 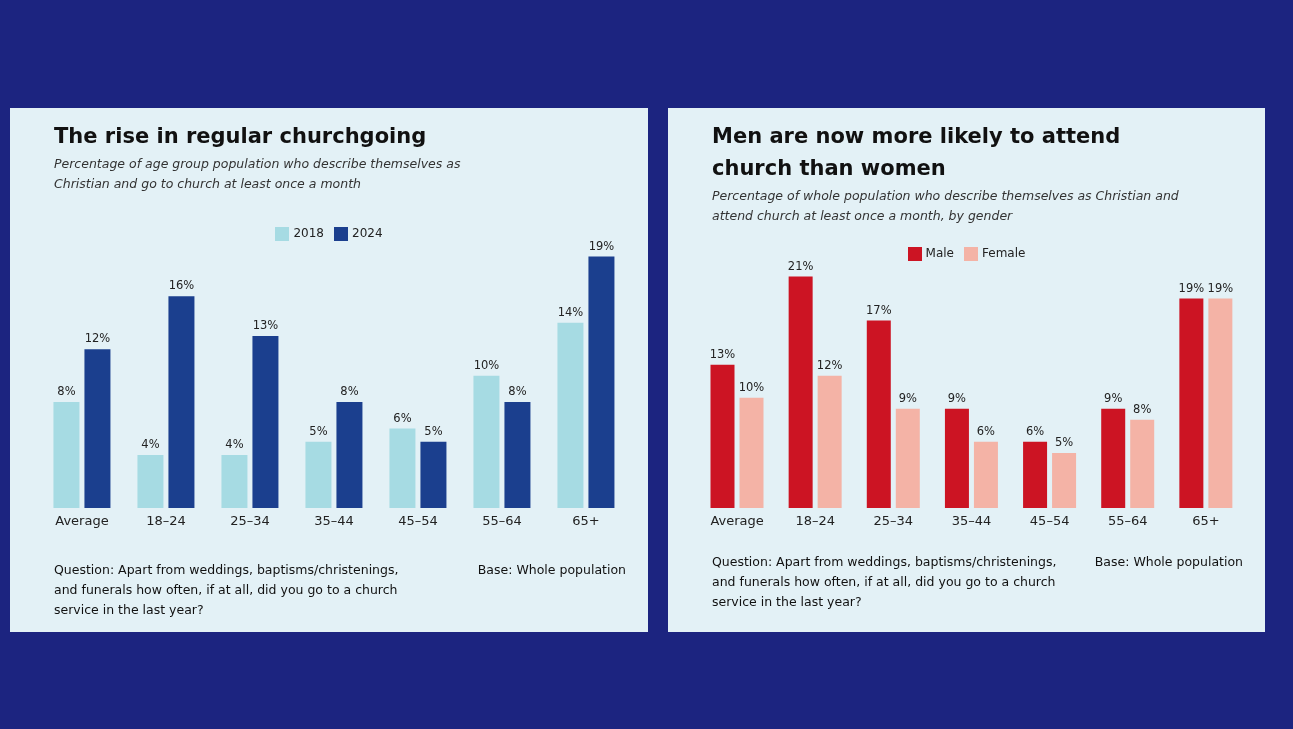 What do you see at coordinates (570, 311) in the screenshot?
I see `data-label: 14%` at bounding box center [570, 311].